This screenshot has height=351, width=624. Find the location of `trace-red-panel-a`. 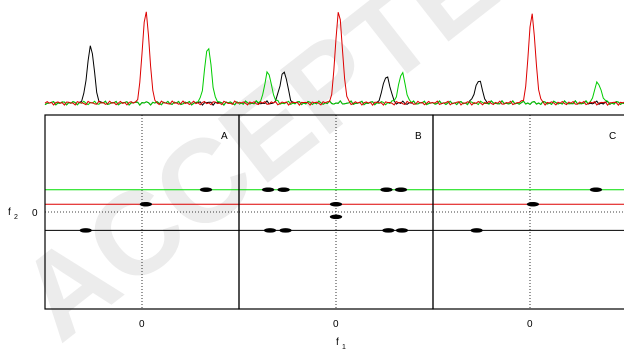

trace-red-panel-a is located at coordinates (142, 58).